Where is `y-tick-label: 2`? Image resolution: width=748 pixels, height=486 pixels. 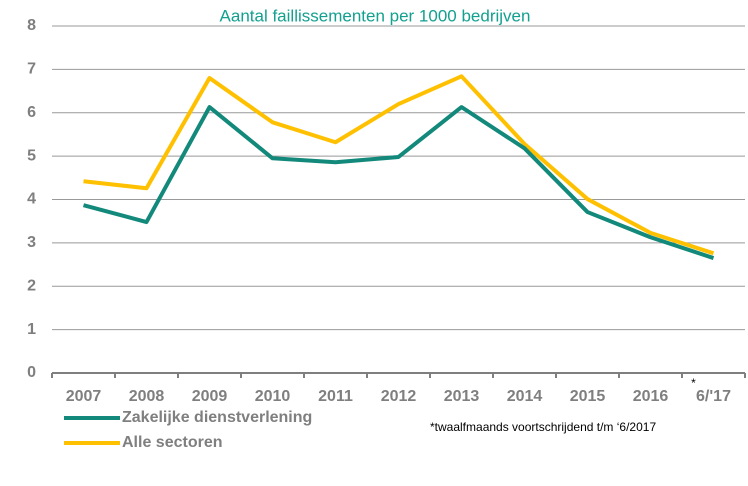
y-tick-label: 2 is located at coordinates (31, 285).